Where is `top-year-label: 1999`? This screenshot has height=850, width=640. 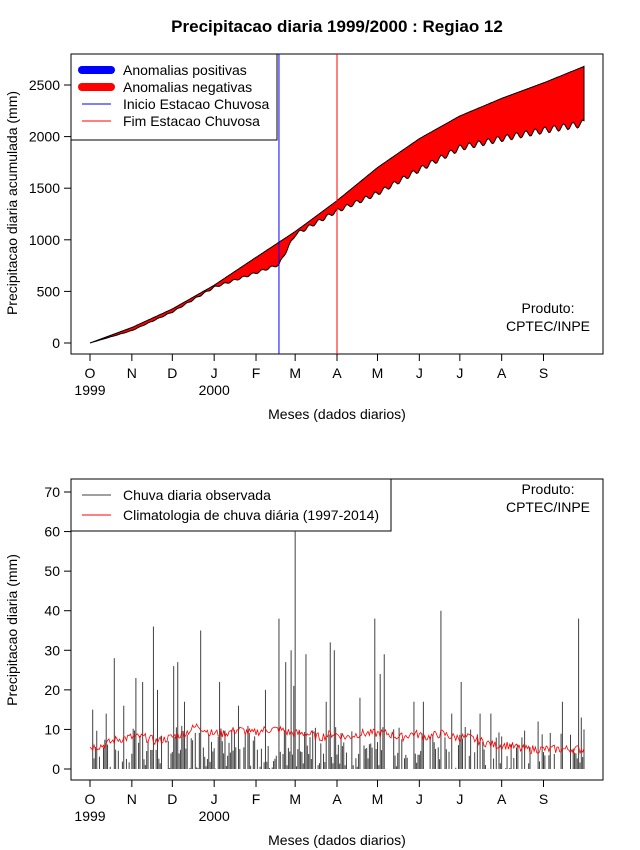
top-year-label: 1999 is located at coordinates (89, 390).